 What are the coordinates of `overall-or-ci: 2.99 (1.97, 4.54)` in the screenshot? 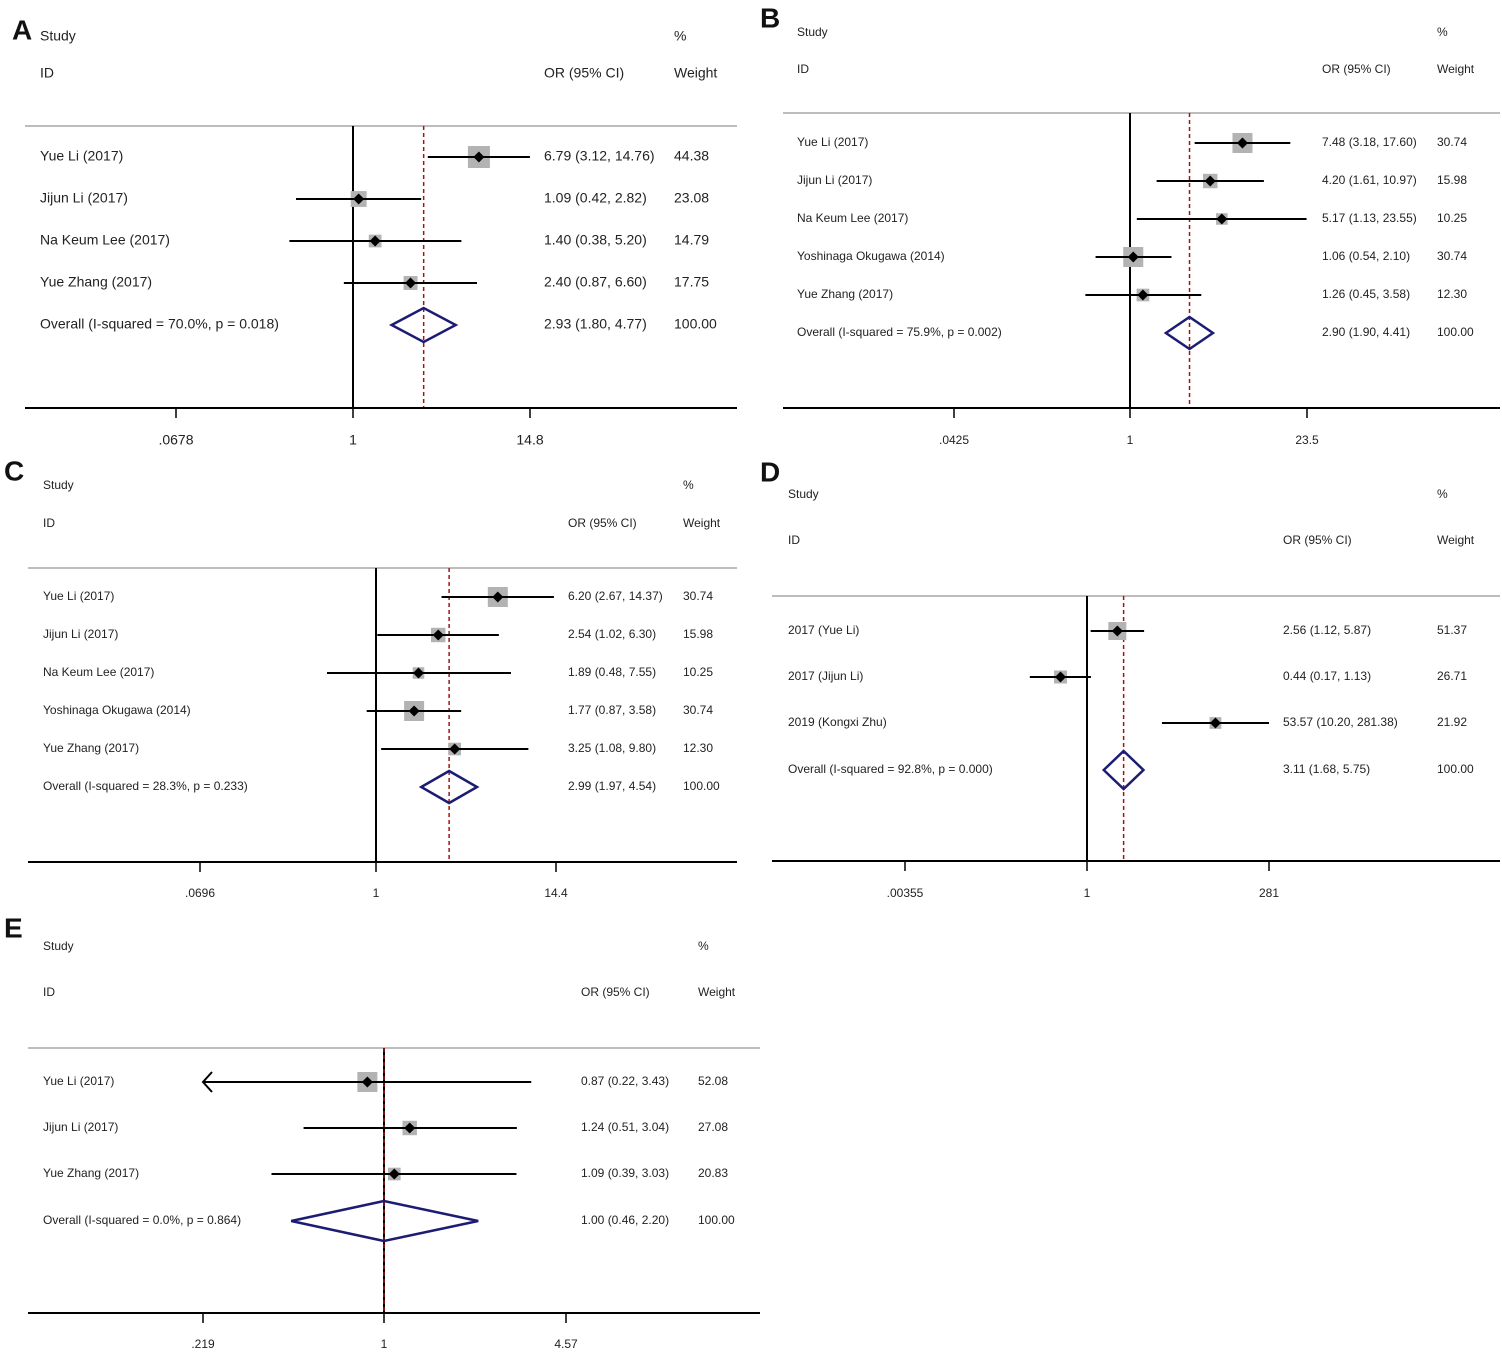 It's located at (612, 786).